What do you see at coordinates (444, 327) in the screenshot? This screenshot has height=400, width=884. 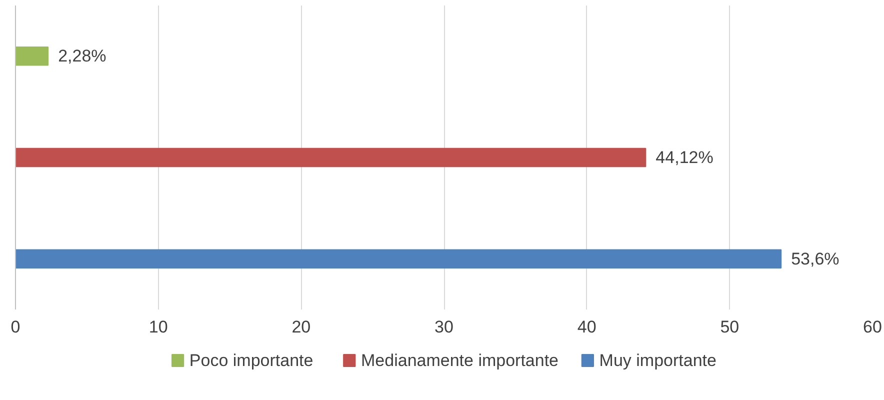 I see `x-tick-label: 30` at bounding box center [444, 327].